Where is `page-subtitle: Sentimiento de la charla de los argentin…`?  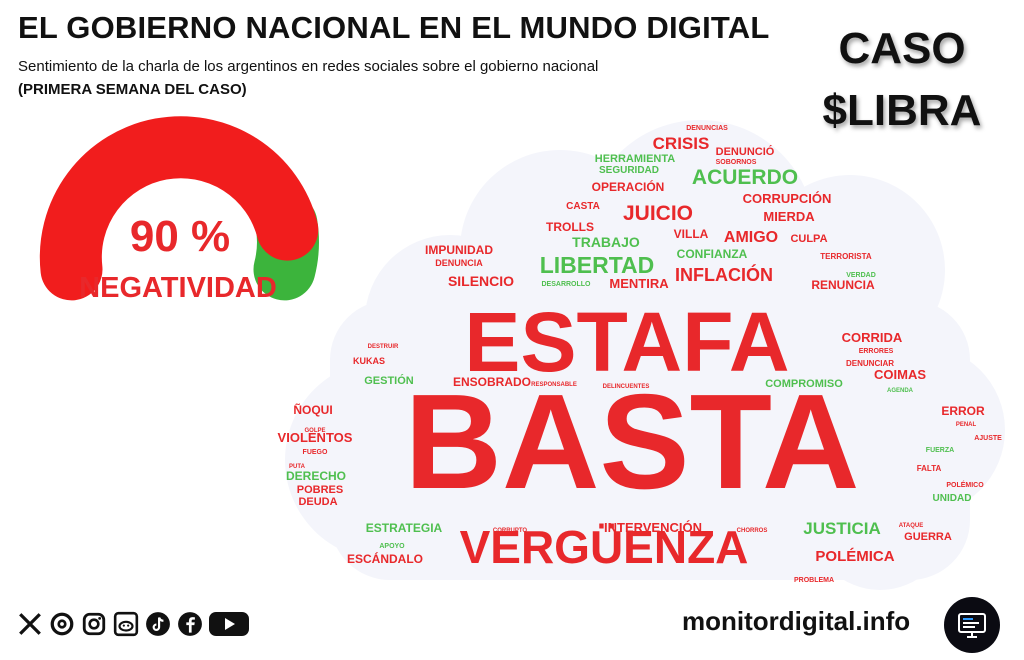 page-subtitle: Sentimiento de la charla de los argentin… is located at coordinates (308, 66).